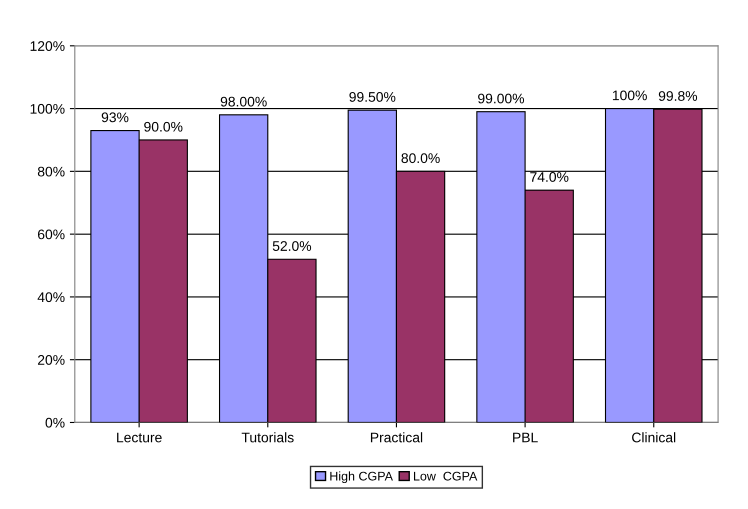 This screenshot has height=509, width=748. Describe the element at coordinates (268, 437) in the screenshot. I see `x-tick-label: Tutorials` at that location.